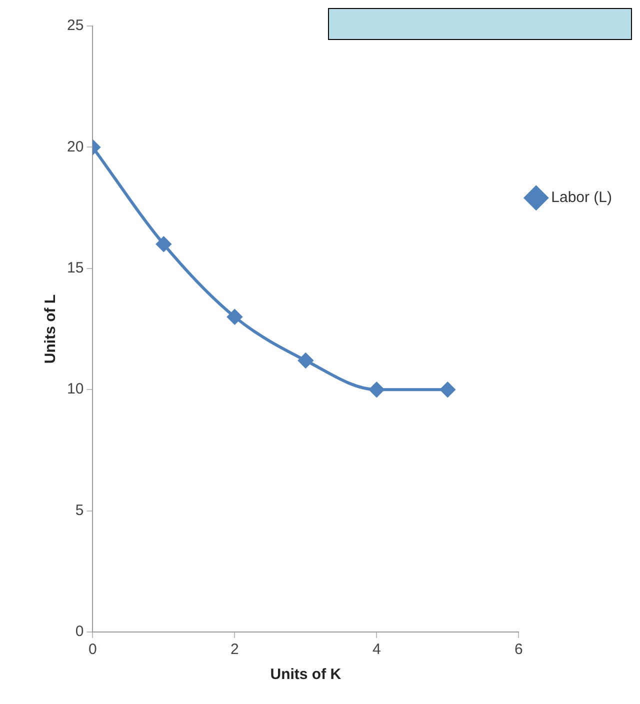 The height and width of the screenshot is (704, 640). I want to click on x-tick-label: 6, so click(518, 649).